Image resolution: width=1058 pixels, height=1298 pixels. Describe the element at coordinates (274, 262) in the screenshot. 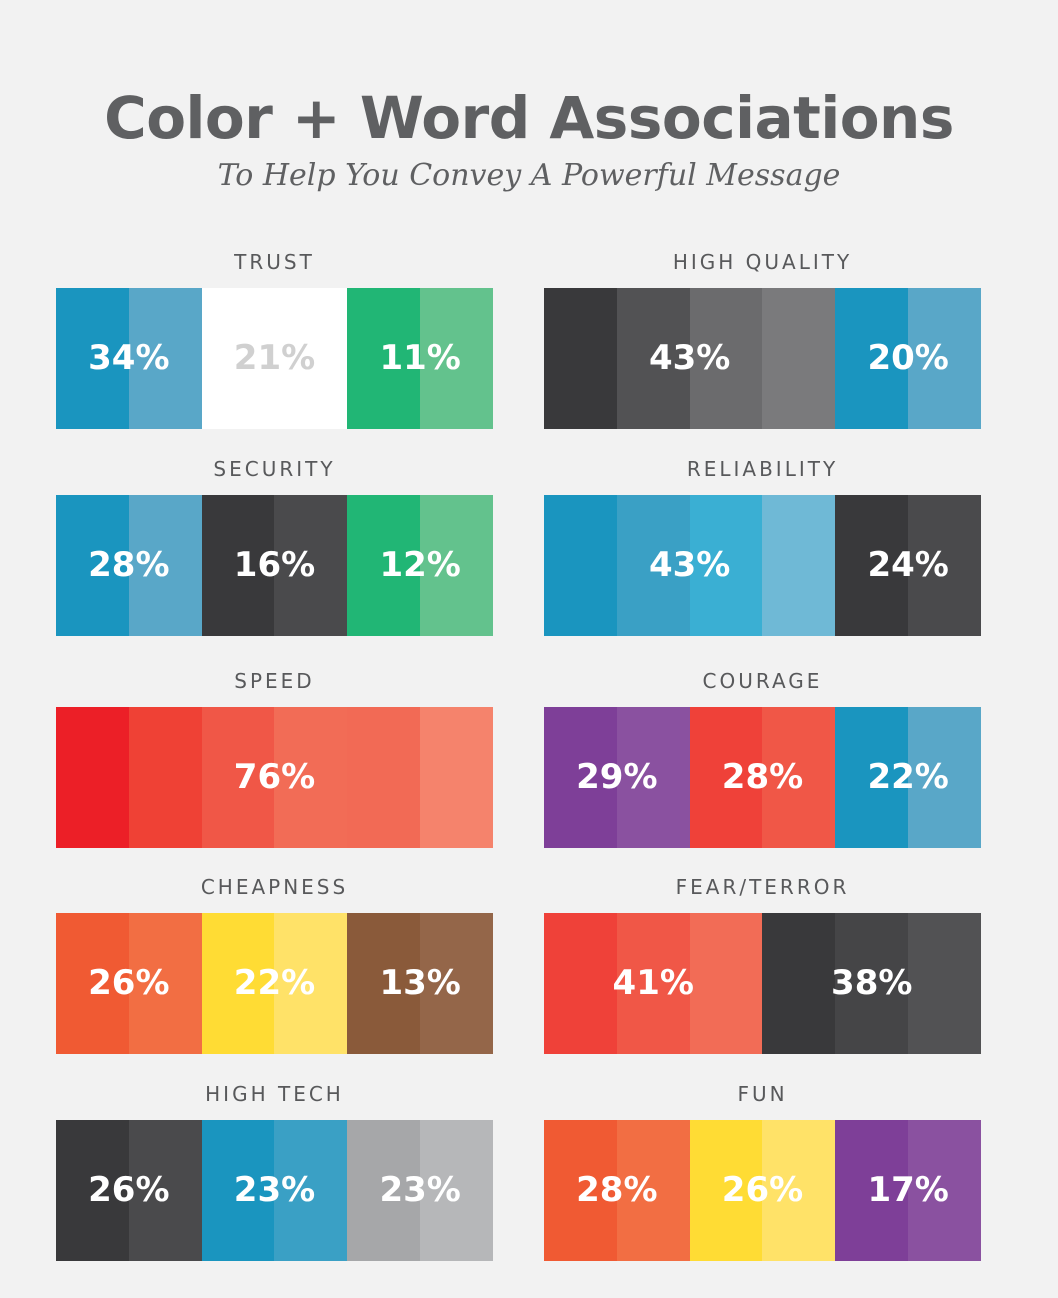

I see `panel-label: TRUST` at that location.